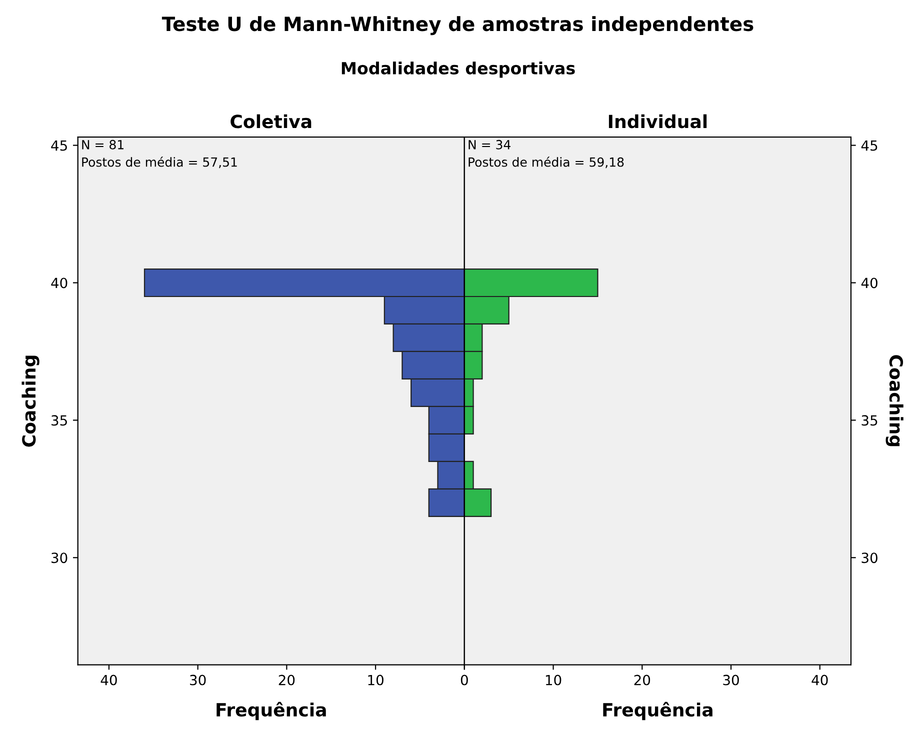  I want to click on annotation: N = 81, so click(103, 145).